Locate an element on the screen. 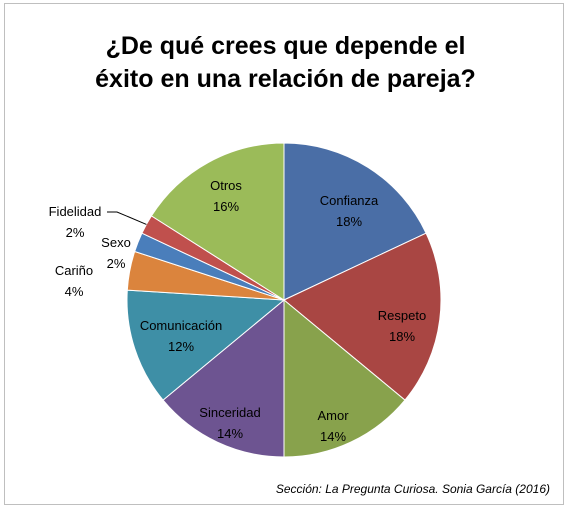 The height and width of the screenshot is (514, 571). slice-label-sinceridad: Sinceridad is located at coordinates (229, 412).